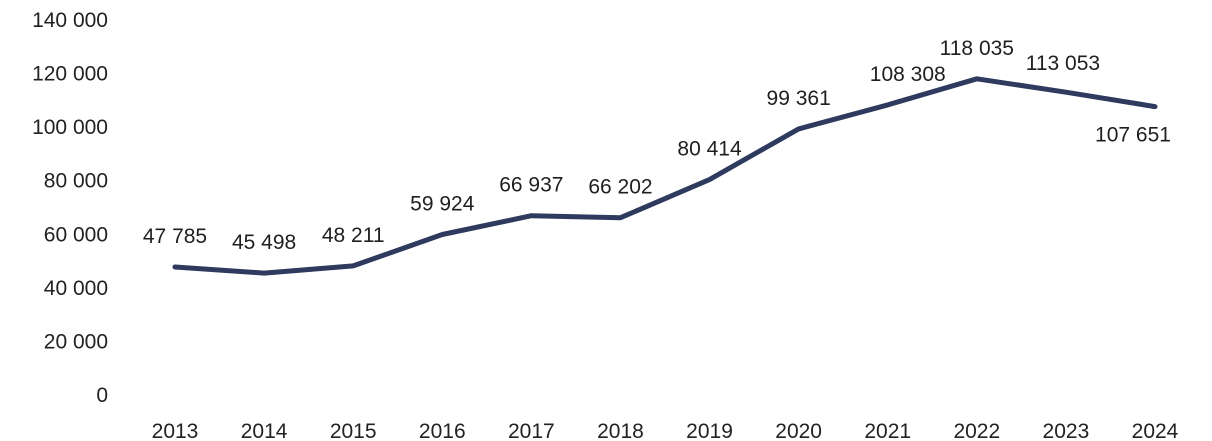 The image size is (1212, 441). Describe the element at coordinates (175, 236) in the screenshot. I see `data-label: 47 785` at that location.